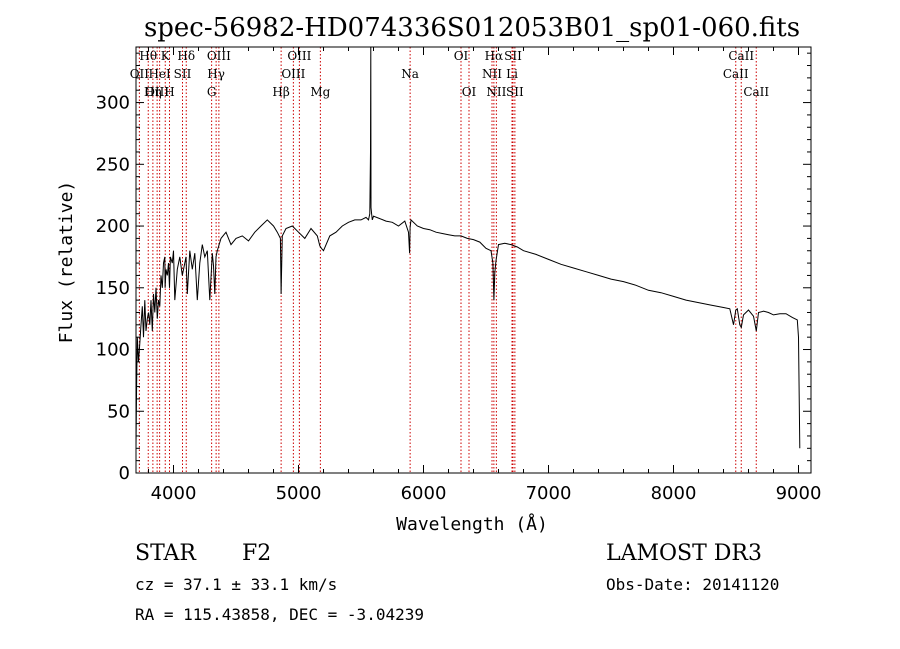 The image size is (900, 649). Describe the element at coordinates (279, 614) in the screenshot. I see `coordinates: RA = 115.43858, DEC = -3.04239` at that location.